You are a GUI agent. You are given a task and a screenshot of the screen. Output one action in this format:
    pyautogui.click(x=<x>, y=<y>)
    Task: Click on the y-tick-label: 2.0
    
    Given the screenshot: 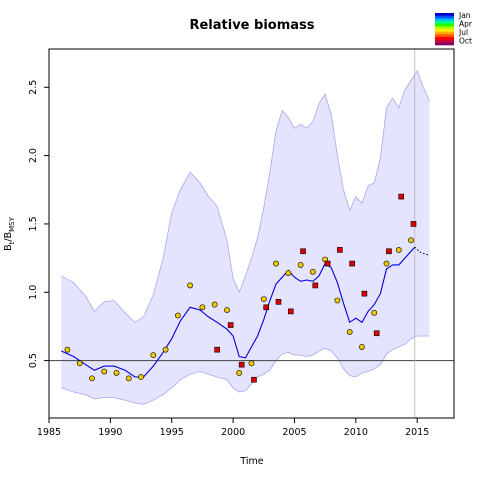 What is the action you would take?
    pyautogui.click(x=33, y=155)
    